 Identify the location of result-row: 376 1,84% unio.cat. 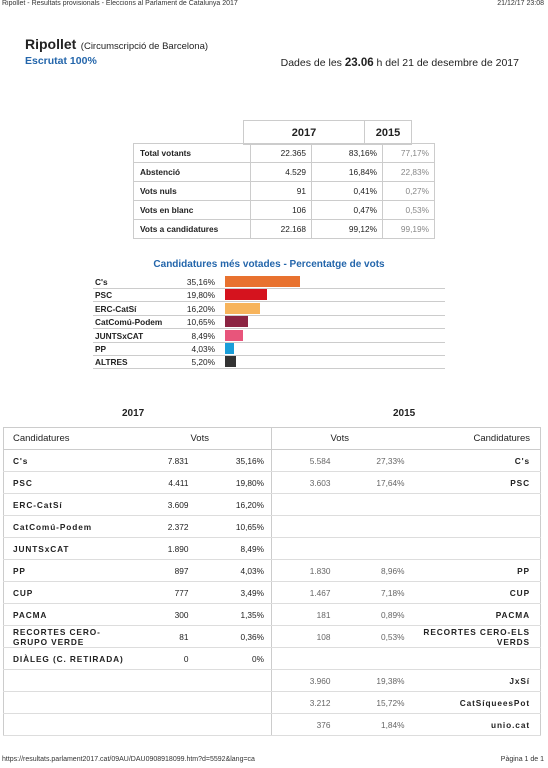
(272, 724).